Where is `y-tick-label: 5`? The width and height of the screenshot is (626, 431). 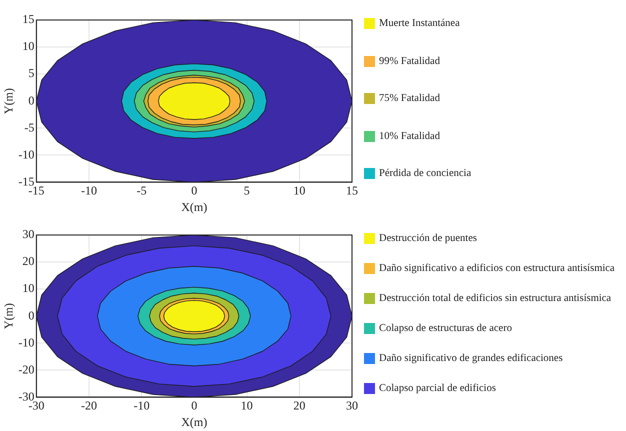
y-tick-label: 5 is located at coordinates (31, 73).